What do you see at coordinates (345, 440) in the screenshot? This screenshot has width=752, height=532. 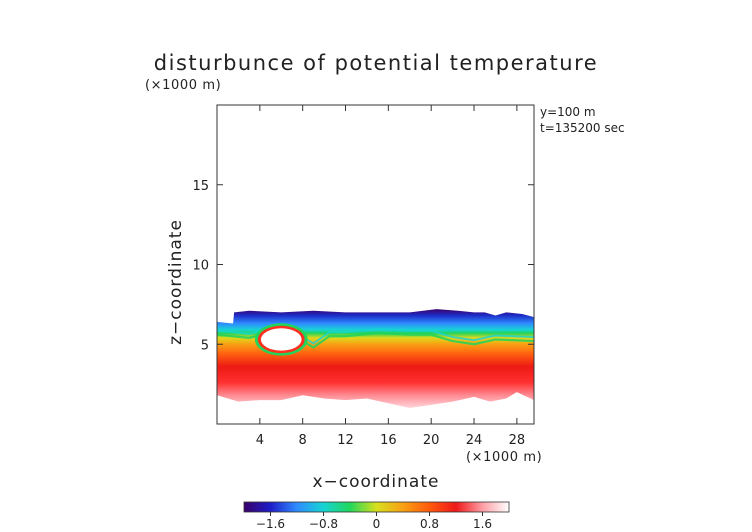 I see `x-tick-label: 12` at bounding box center [345, 440].